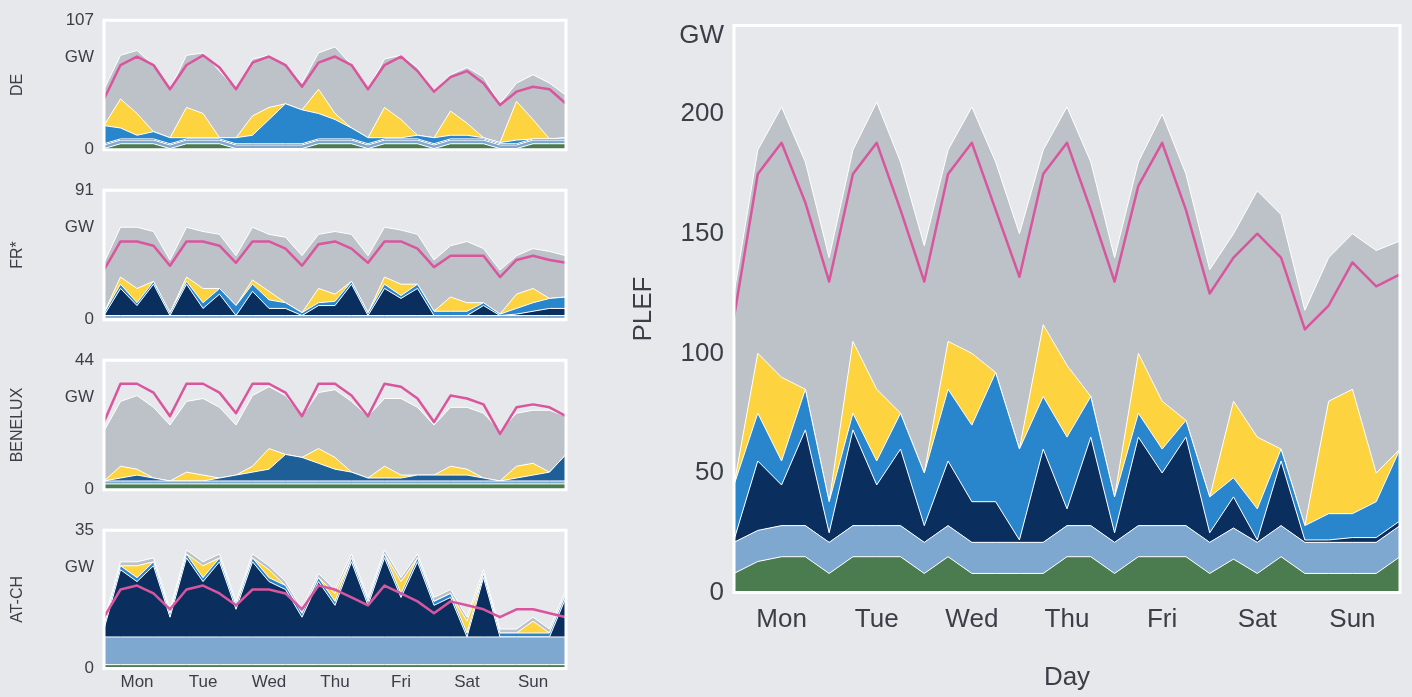 This screenshot has height=697, width=1412. I want to click on y-tick-label: 150, so click(702, 231).